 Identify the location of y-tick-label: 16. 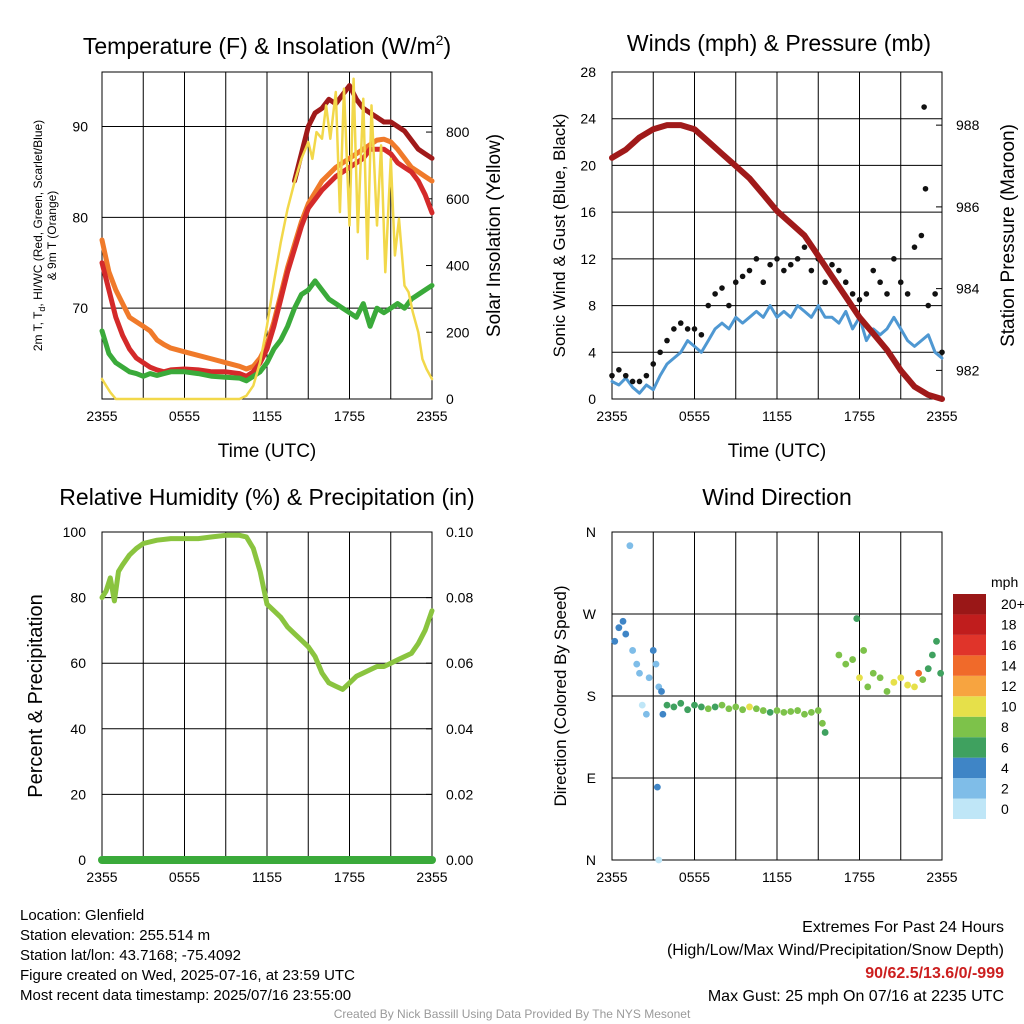
(588, 212).